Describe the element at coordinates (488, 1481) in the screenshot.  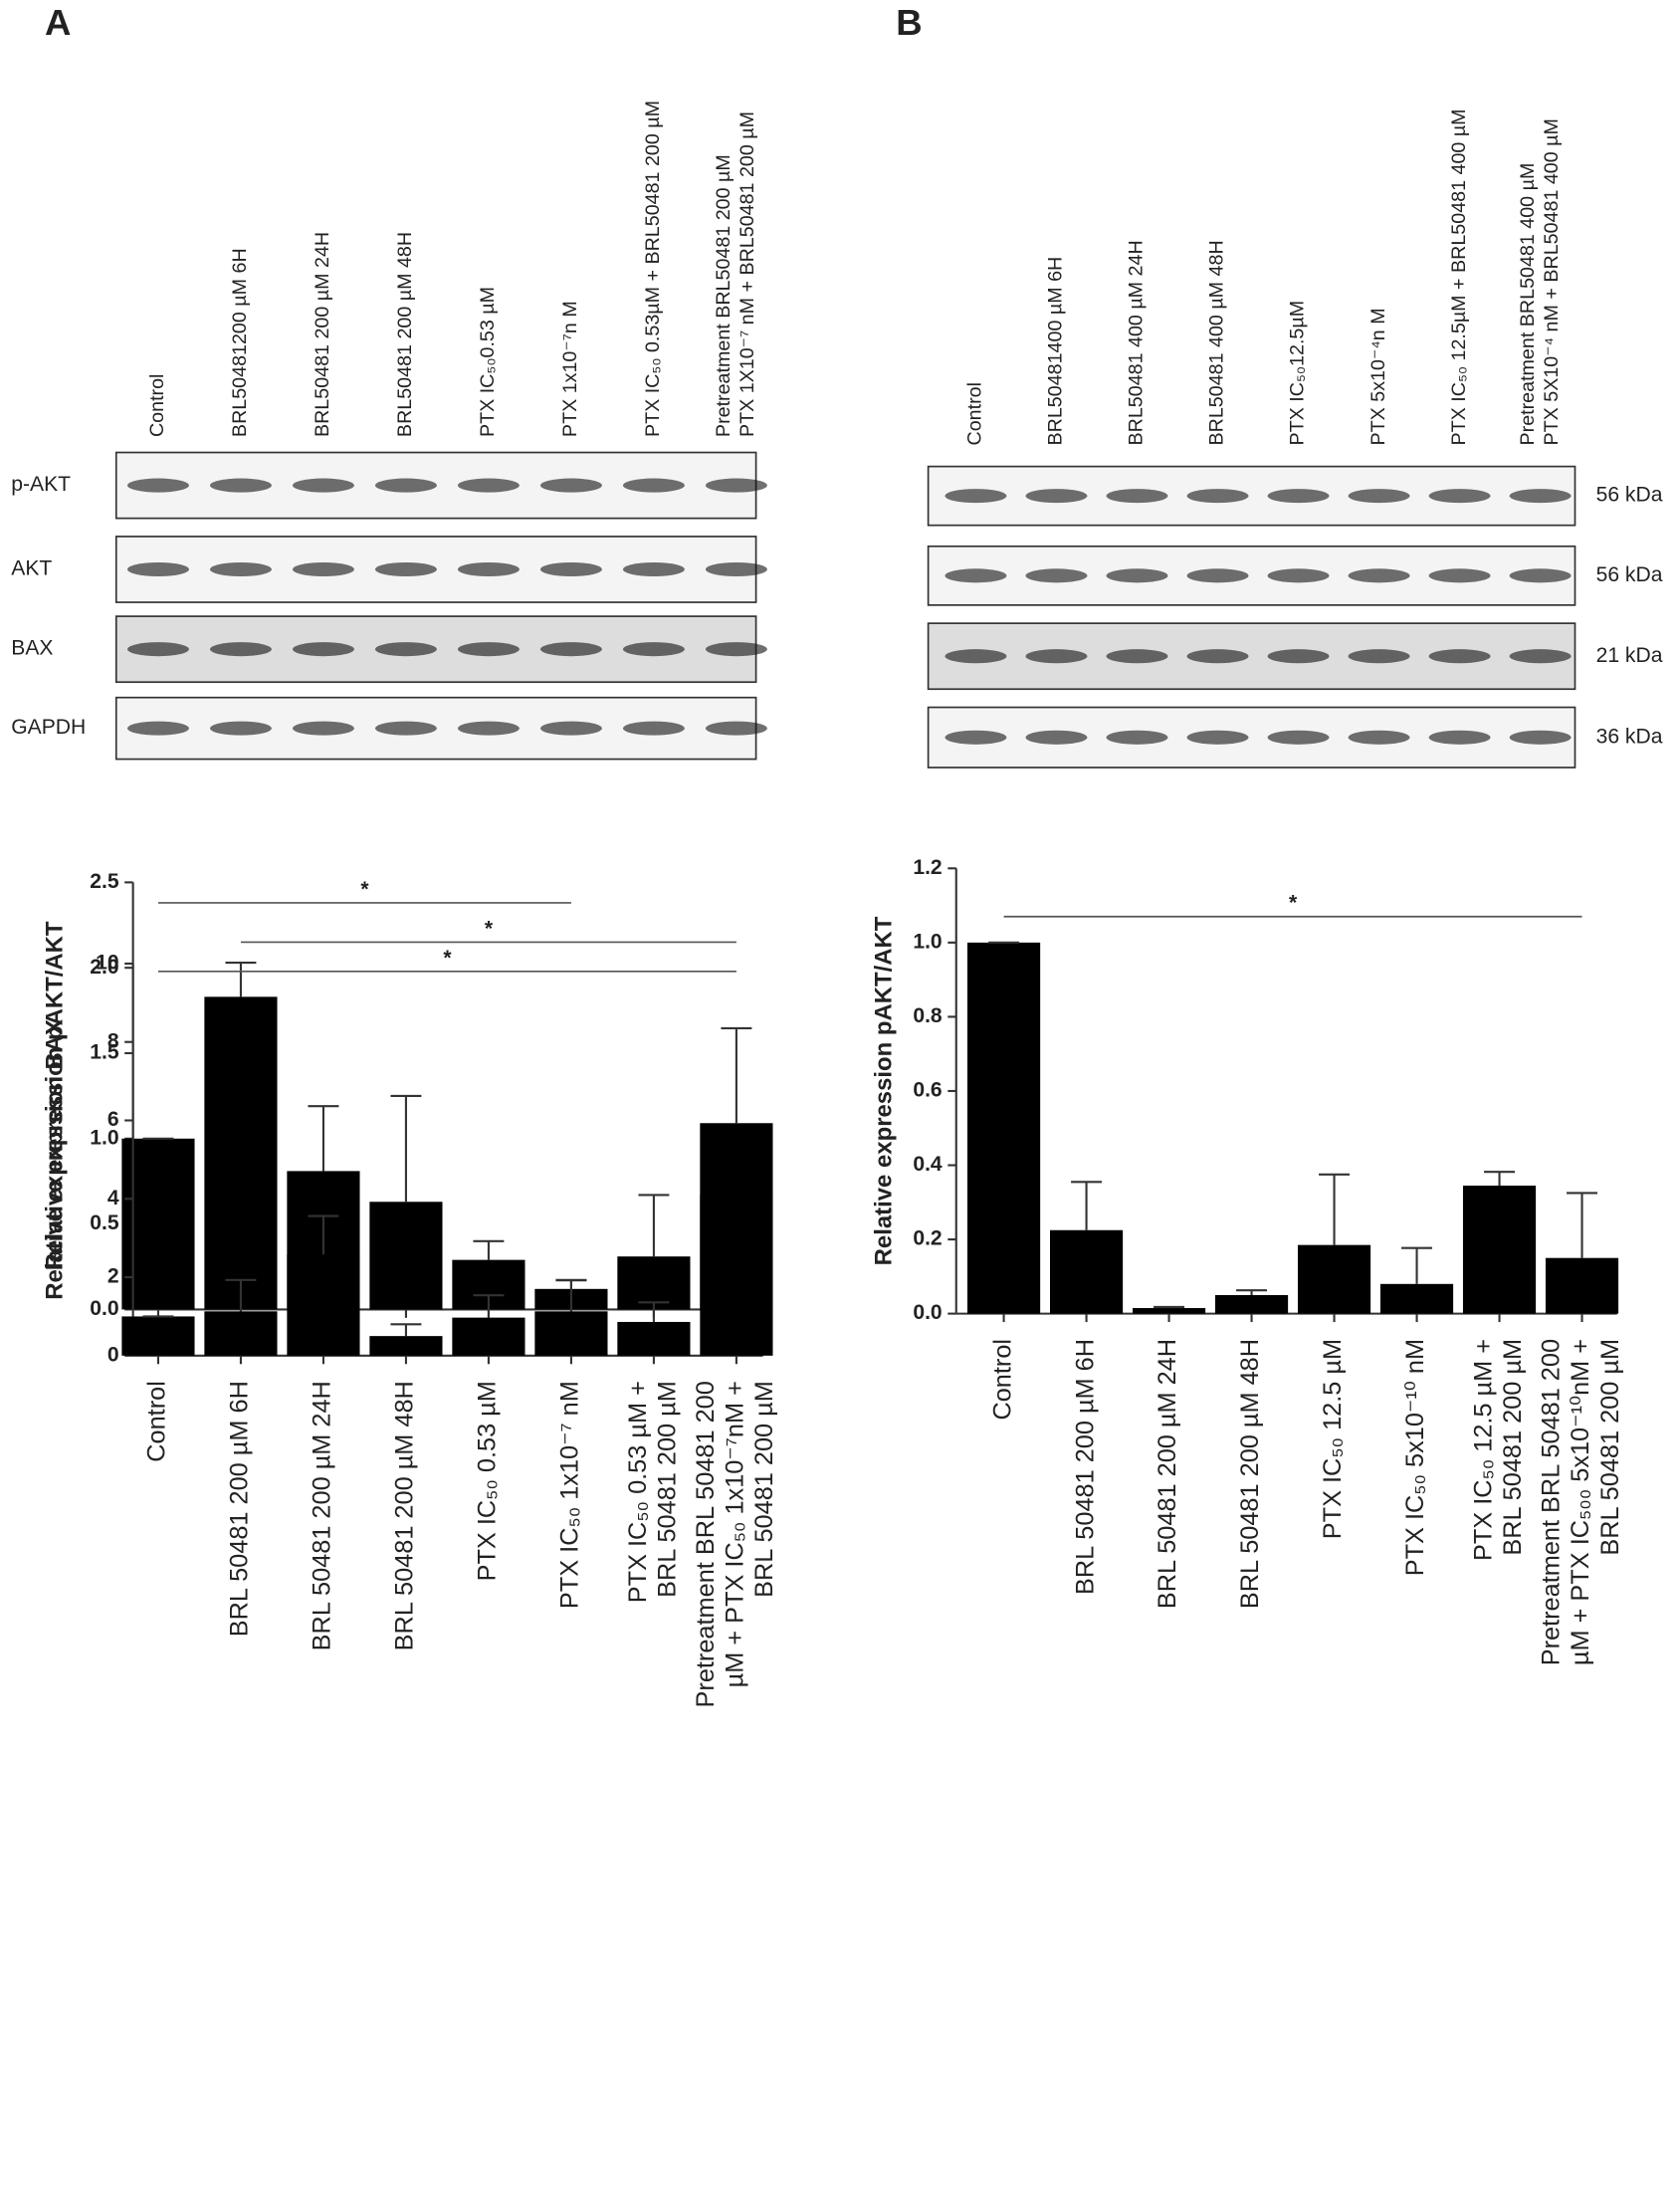
I see `x-tick-label: PTX IC₅₀ 0.53 µM` at that location.